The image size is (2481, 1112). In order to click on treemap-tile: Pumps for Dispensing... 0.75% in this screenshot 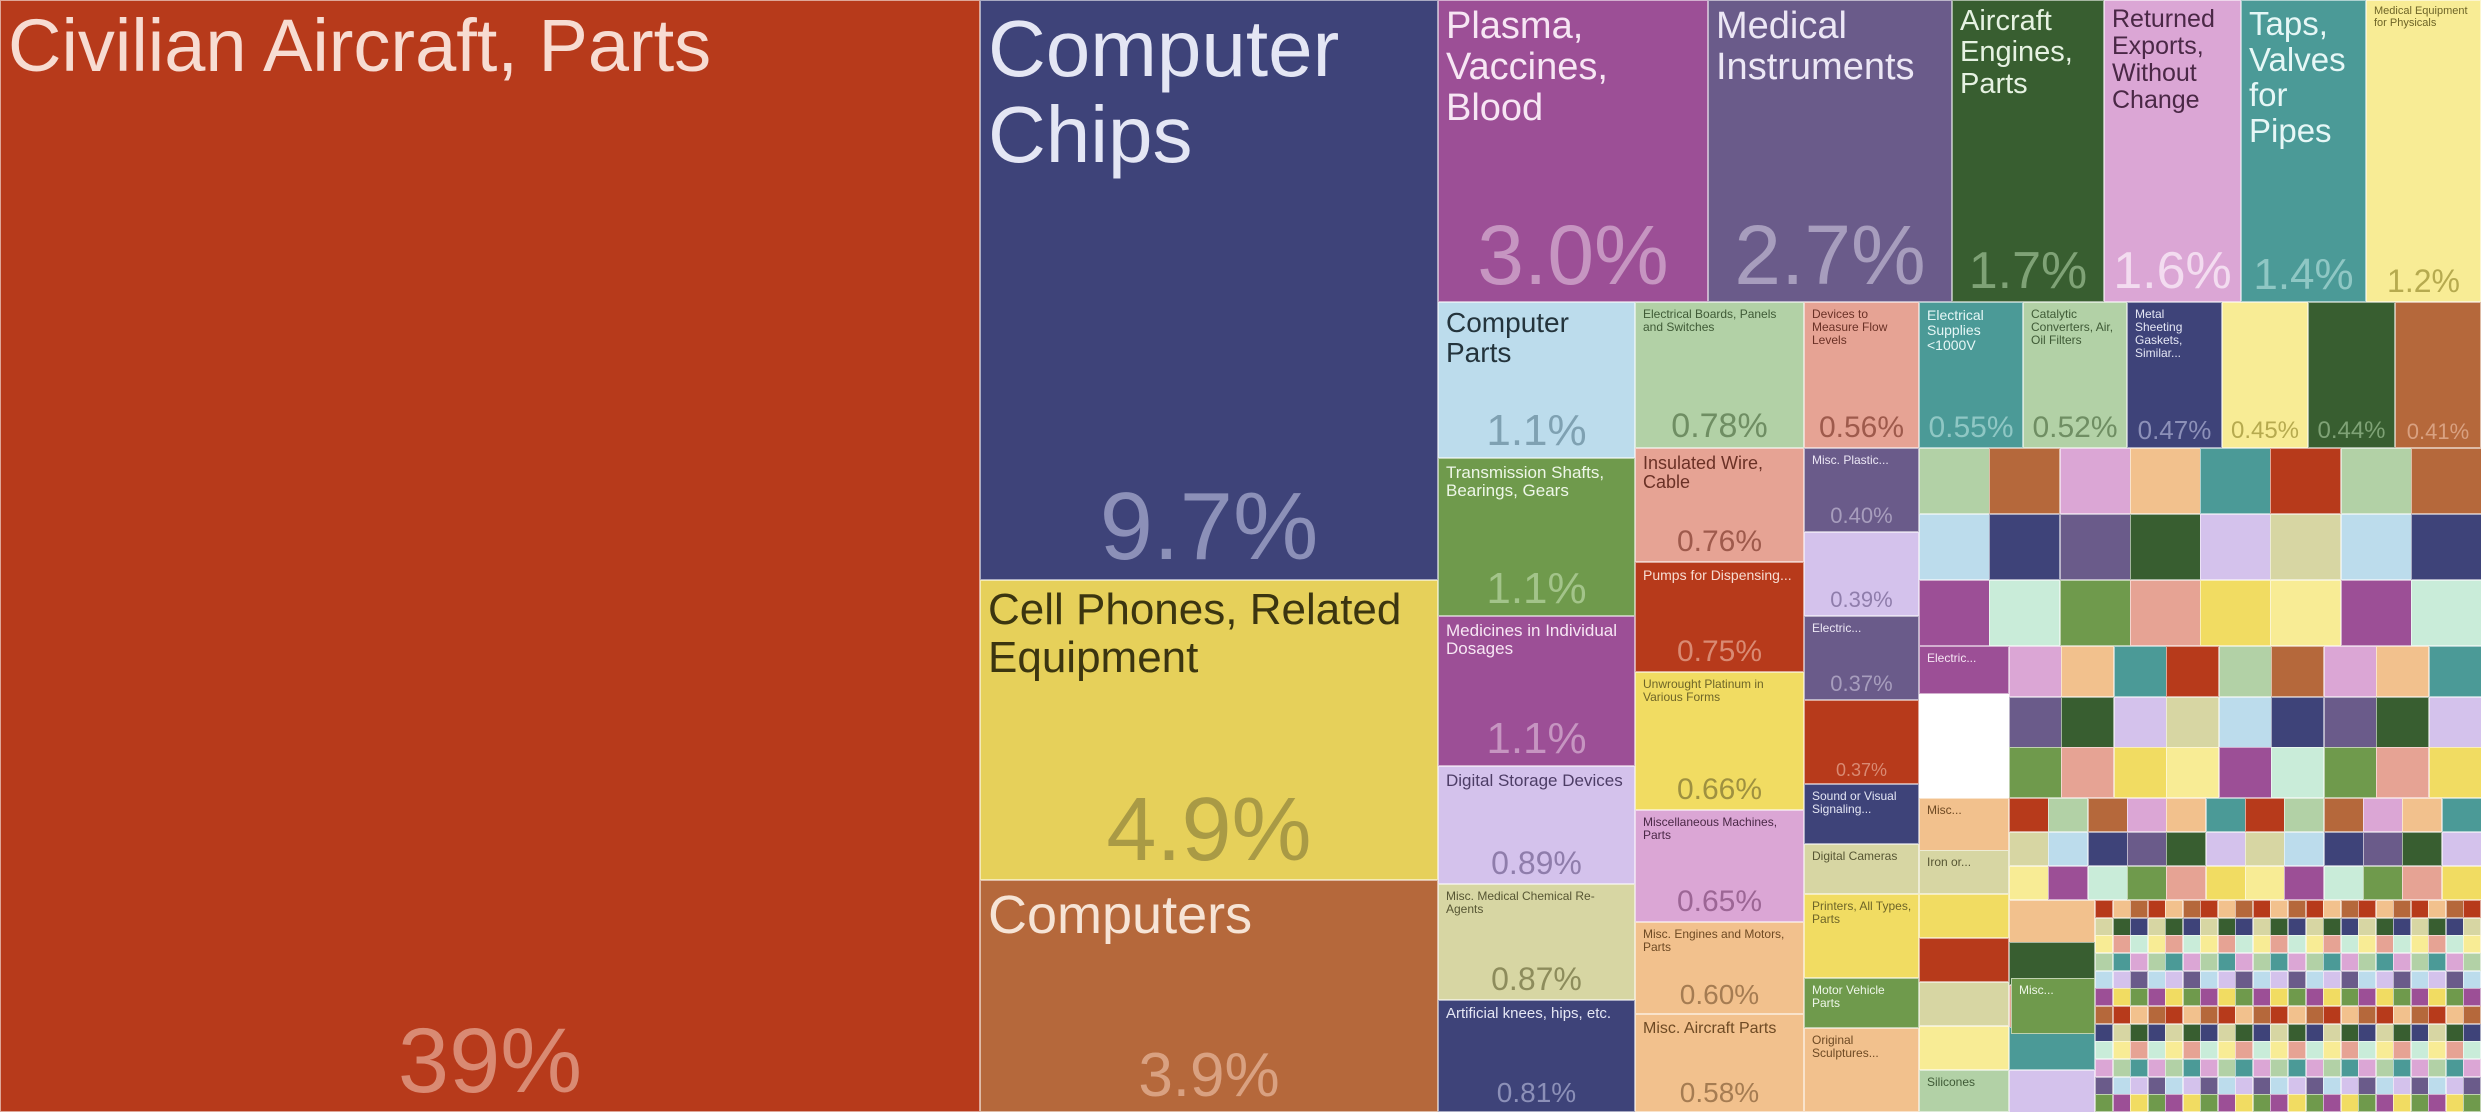, I will do `click(1719, 617)`.